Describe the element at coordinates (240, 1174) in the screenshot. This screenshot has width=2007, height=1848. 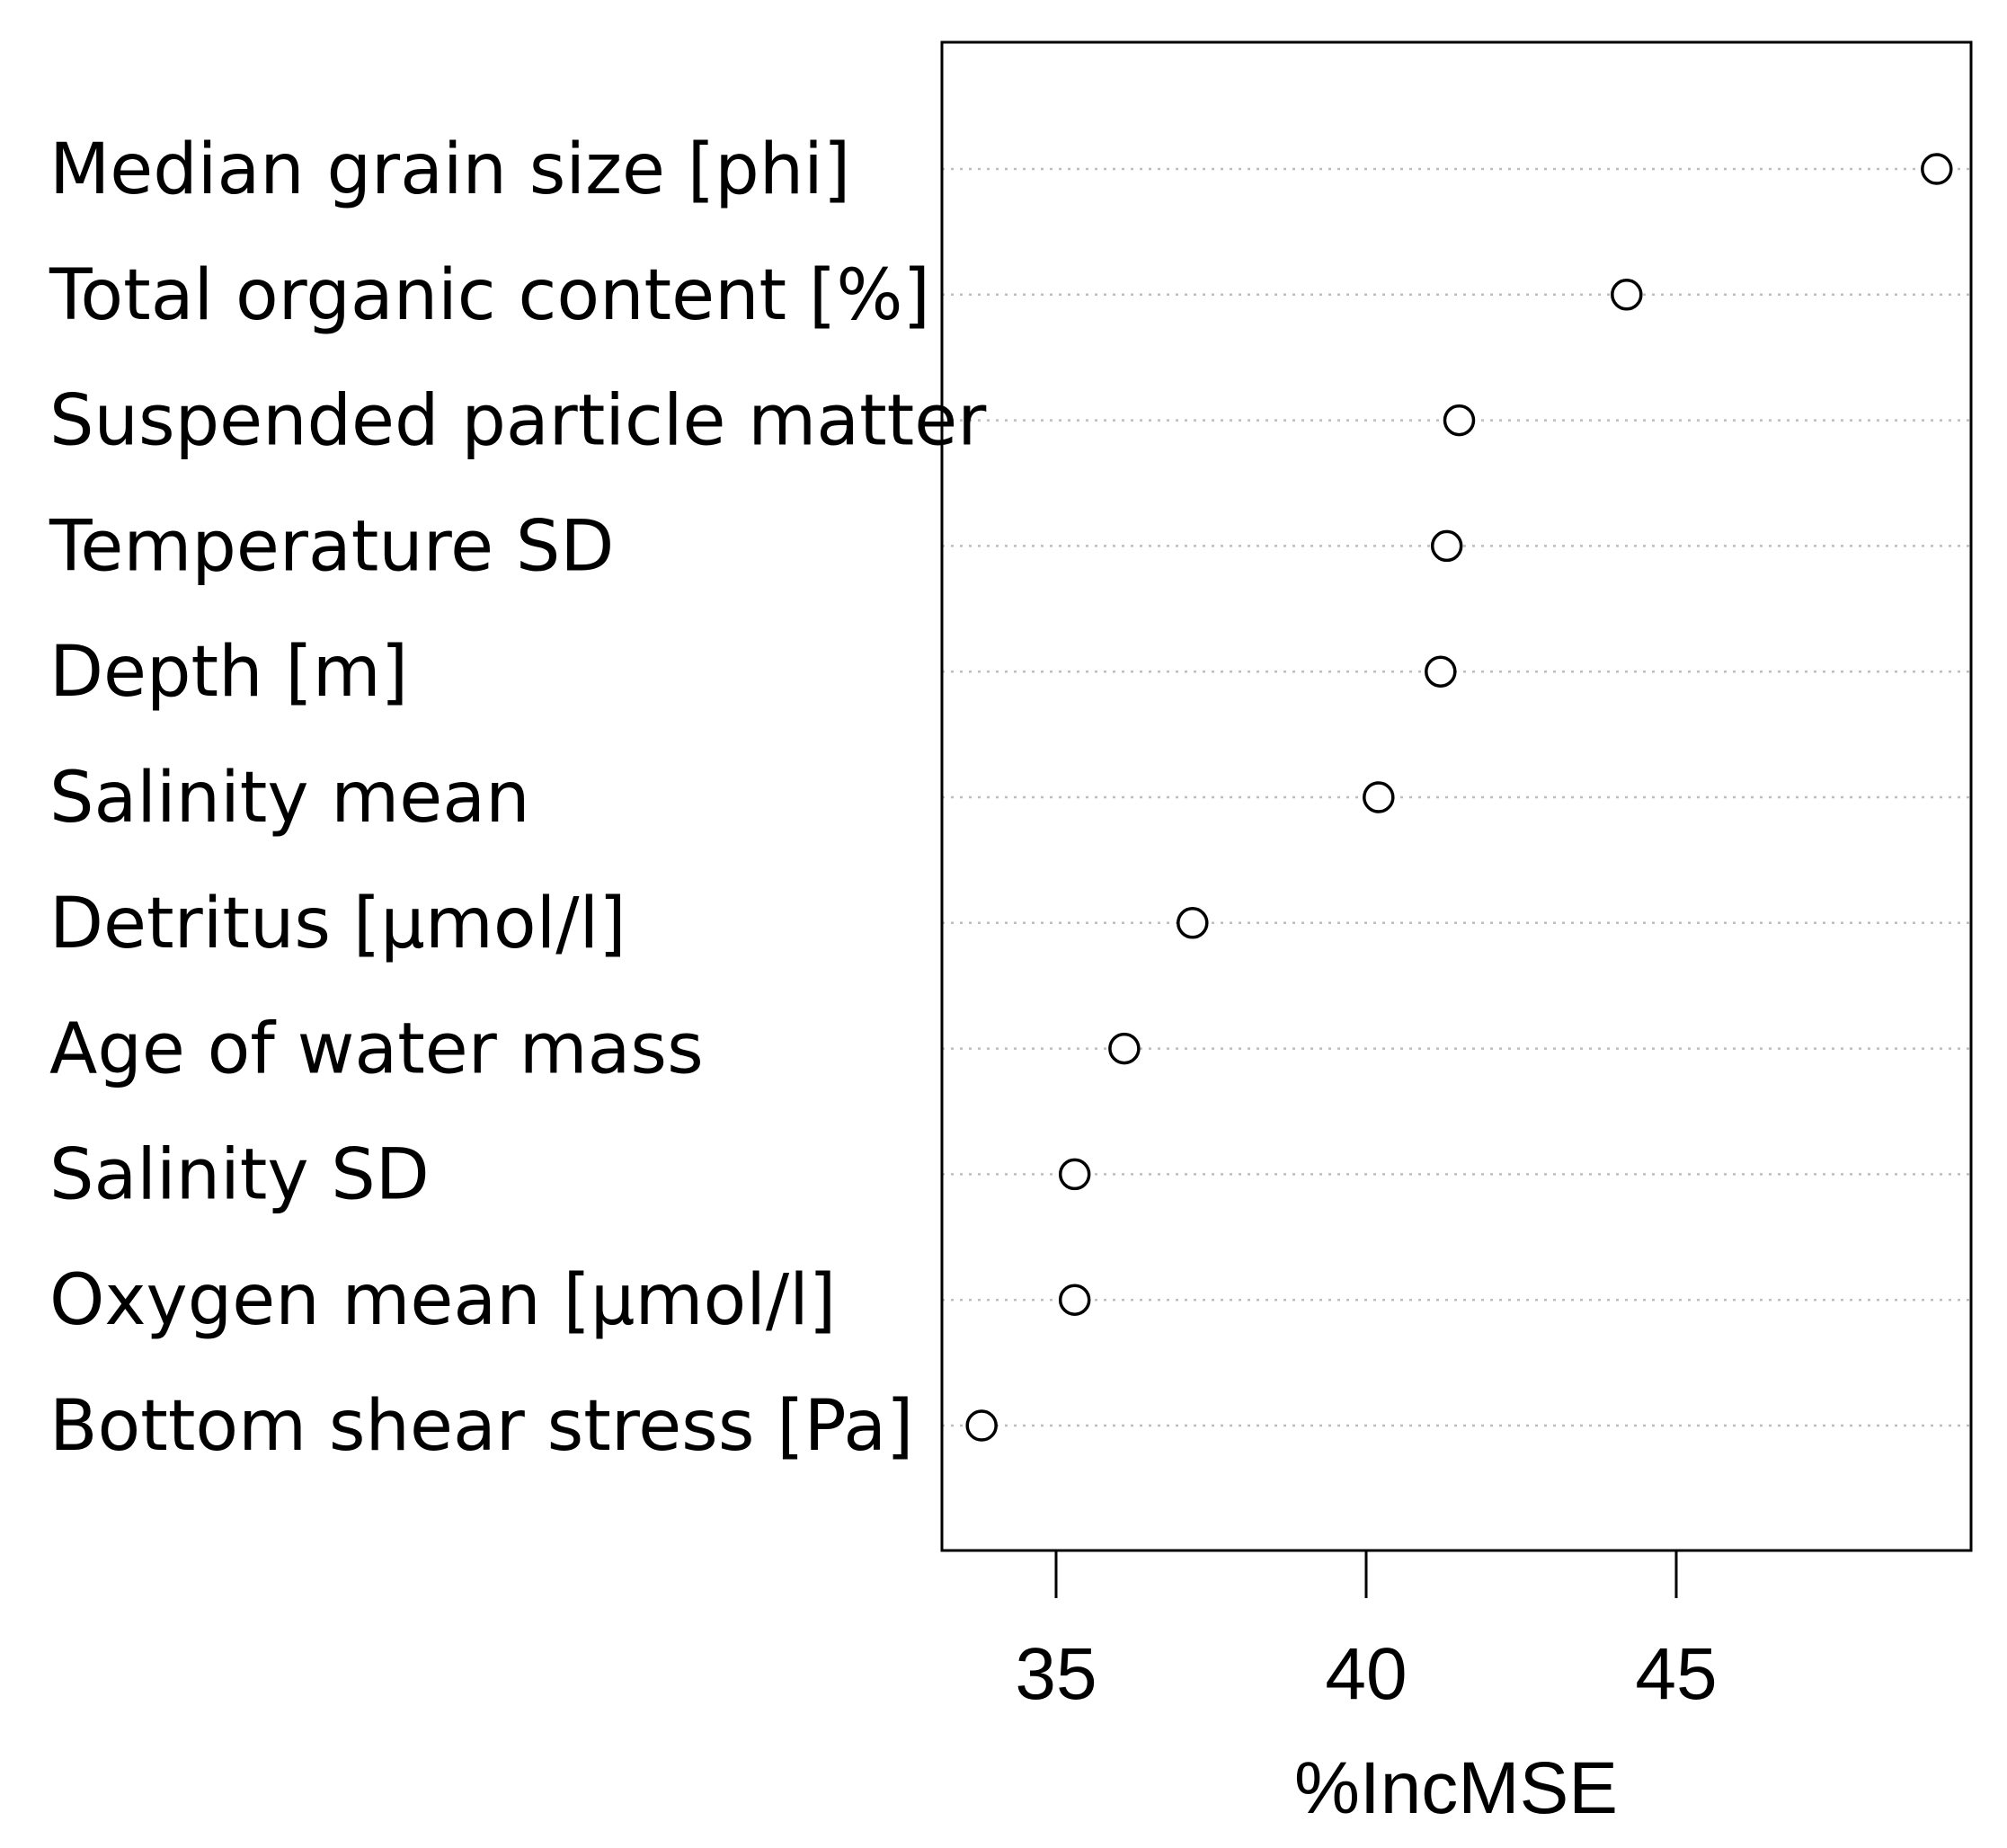
I see `category-label: Salinity SD` at that location.